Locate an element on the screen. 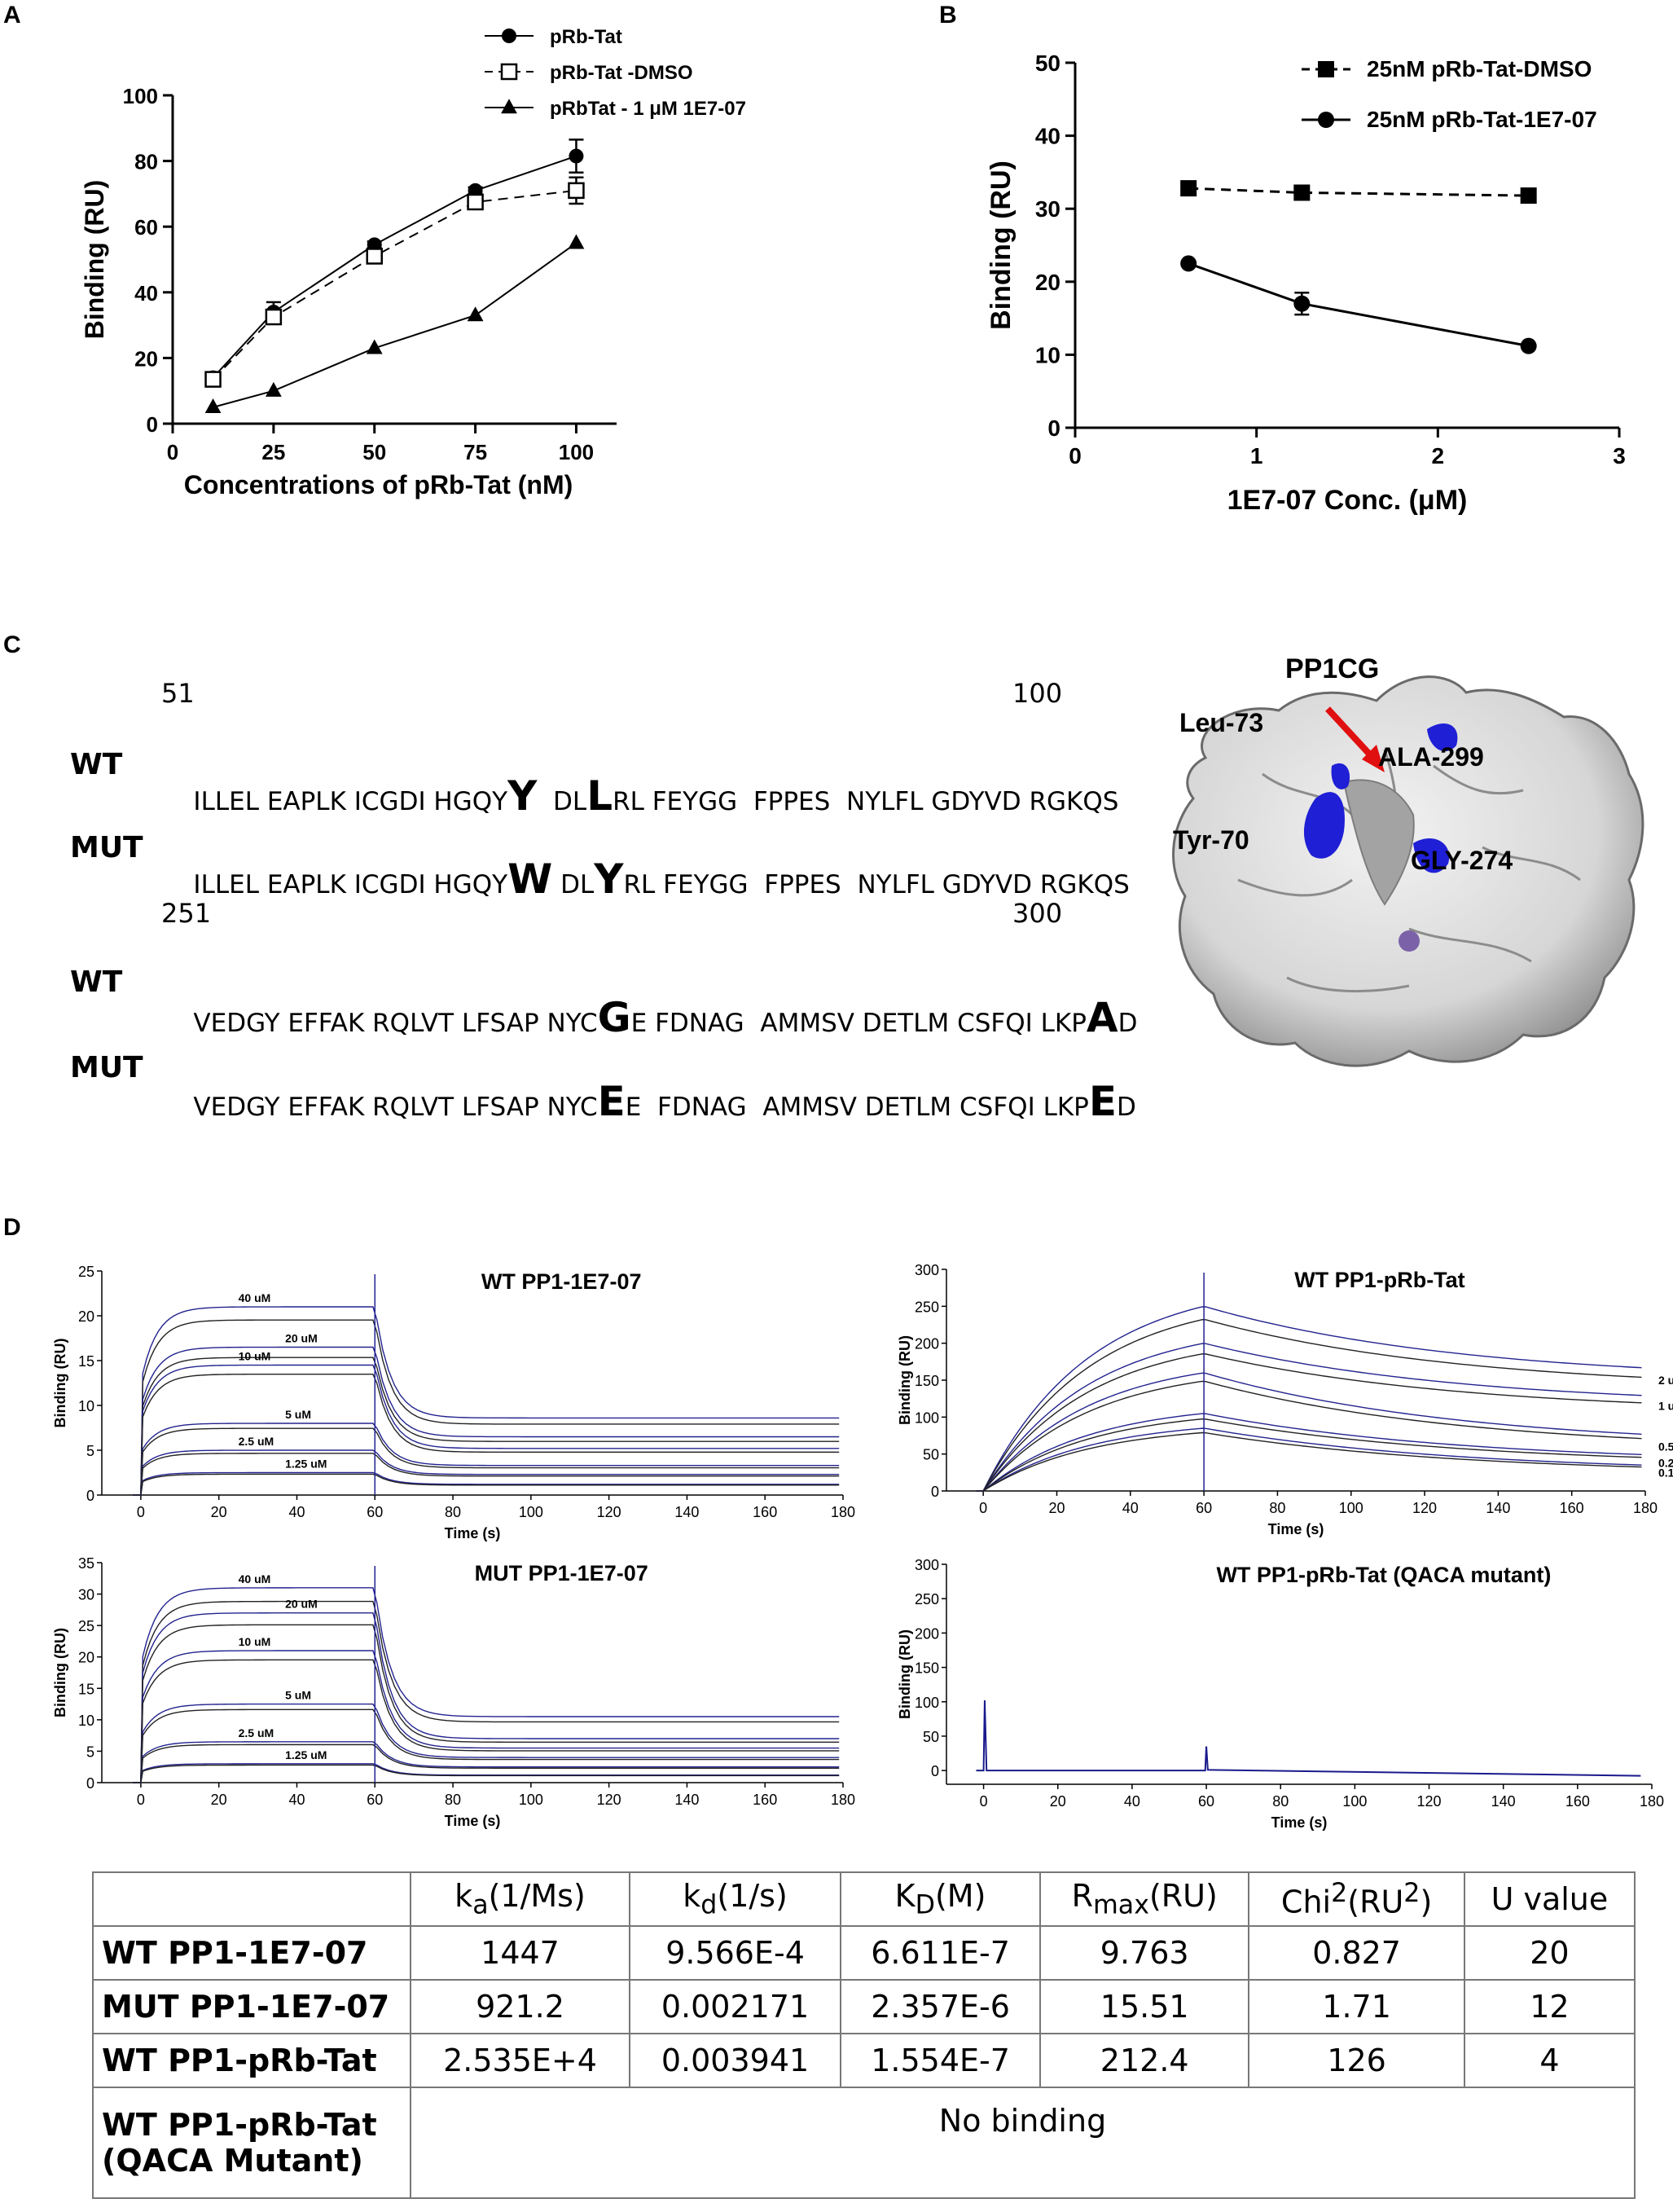 This screenshot has height=2212, width=1673. legend-label: pRb-Tat -DMSO is located at coordinates (621, 73).